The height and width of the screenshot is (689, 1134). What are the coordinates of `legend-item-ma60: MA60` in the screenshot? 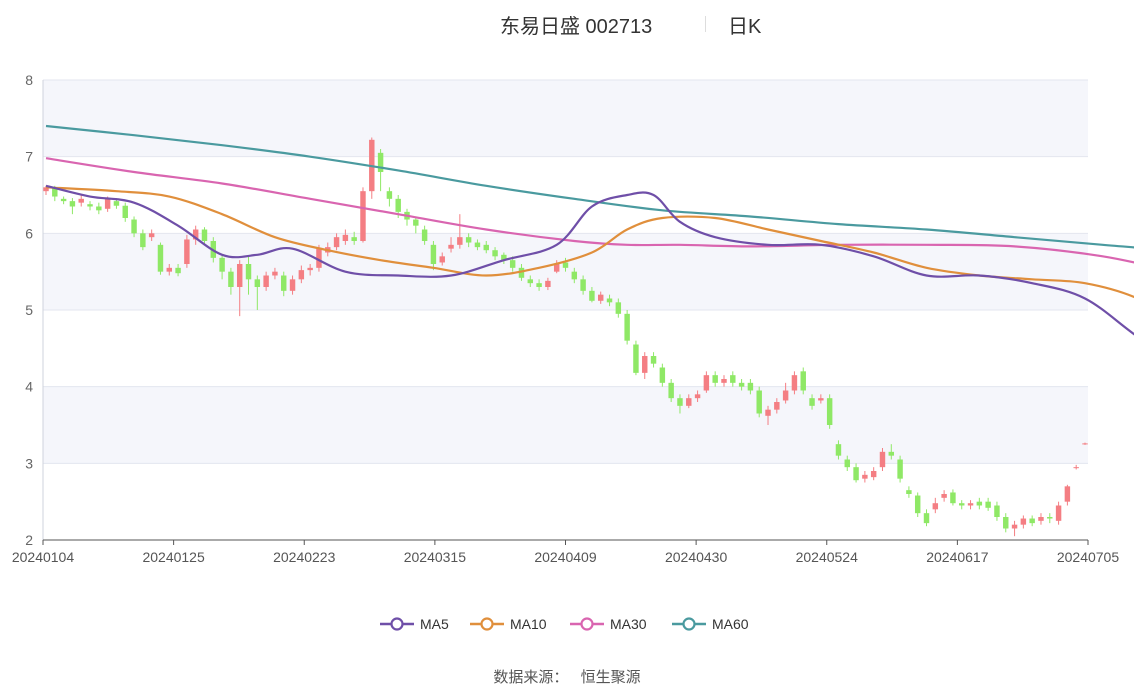 It's located at (710, 624).